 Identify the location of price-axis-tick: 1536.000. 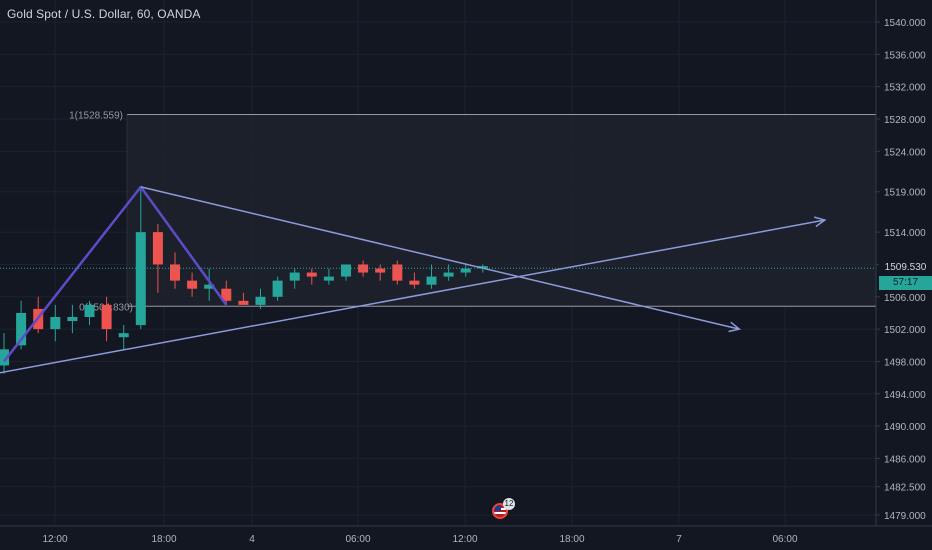
(905, 55).